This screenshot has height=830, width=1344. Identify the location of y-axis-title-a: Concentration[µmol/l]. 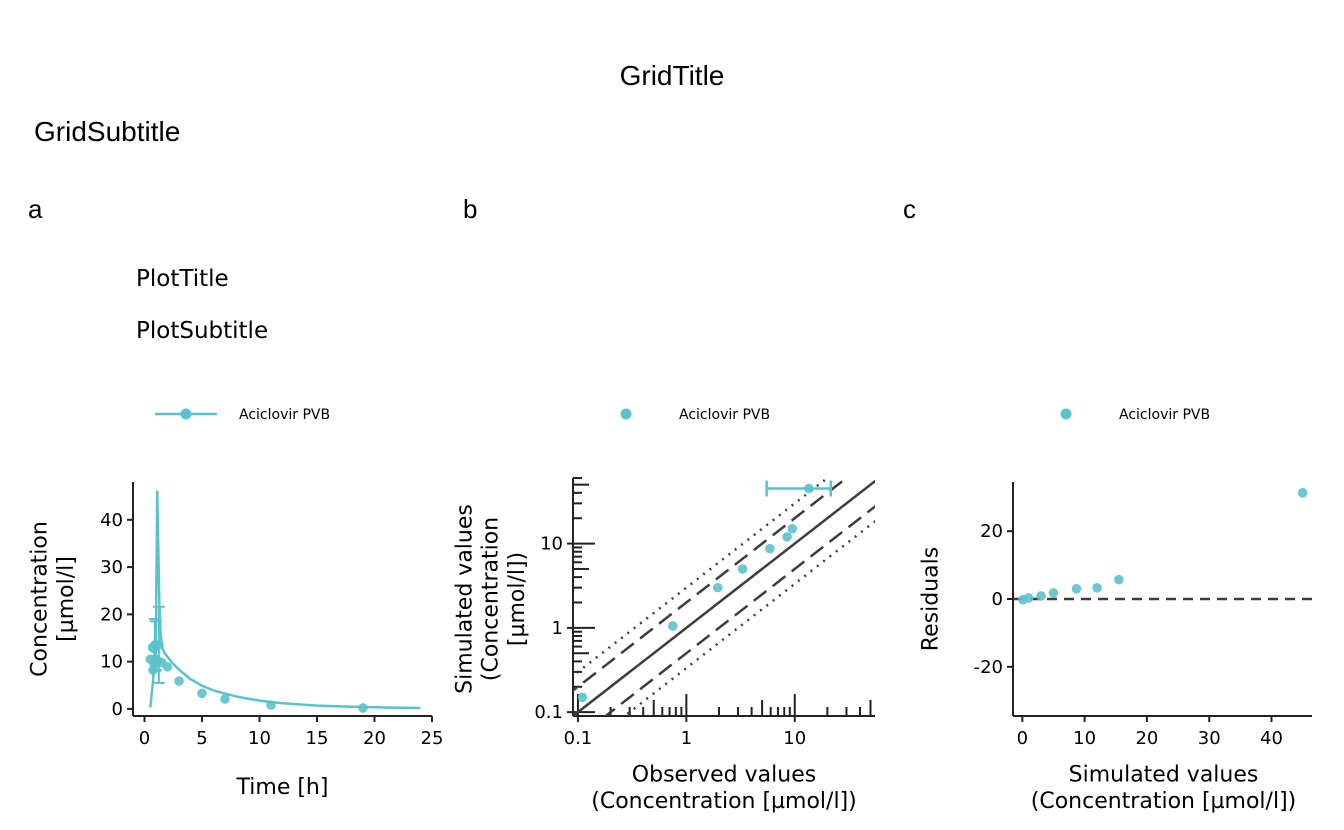
(53, 599).